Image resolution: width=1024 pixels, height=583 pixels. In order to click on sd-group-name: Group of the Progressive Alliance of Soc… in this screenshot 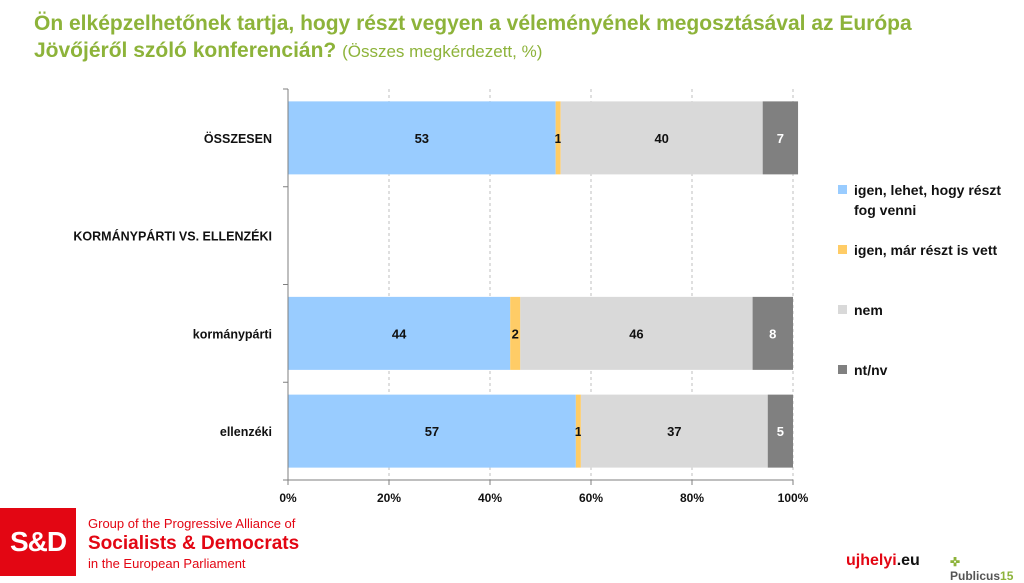, I will do `click(193, 544)`.